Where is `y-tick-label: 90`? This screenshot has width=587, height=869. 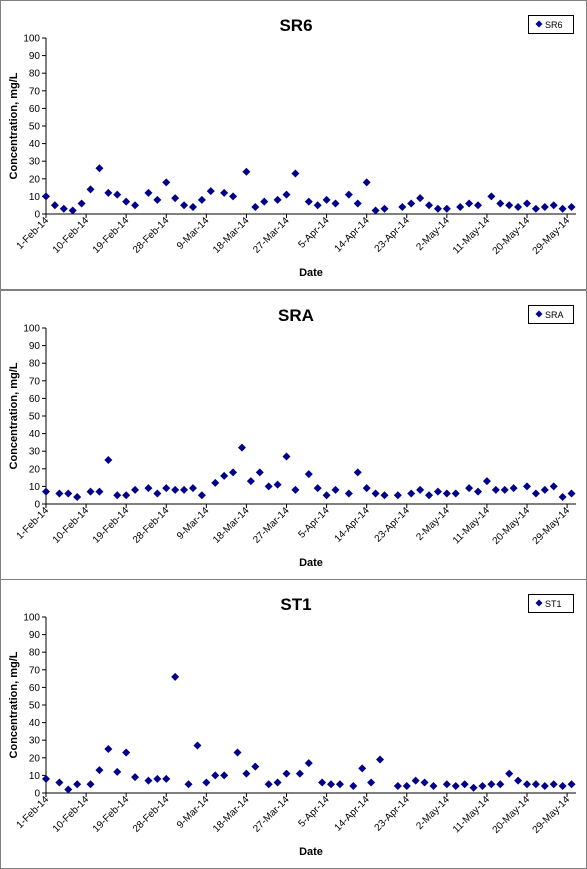 y-tick-label: 90 is located at coordinates (35, 346).